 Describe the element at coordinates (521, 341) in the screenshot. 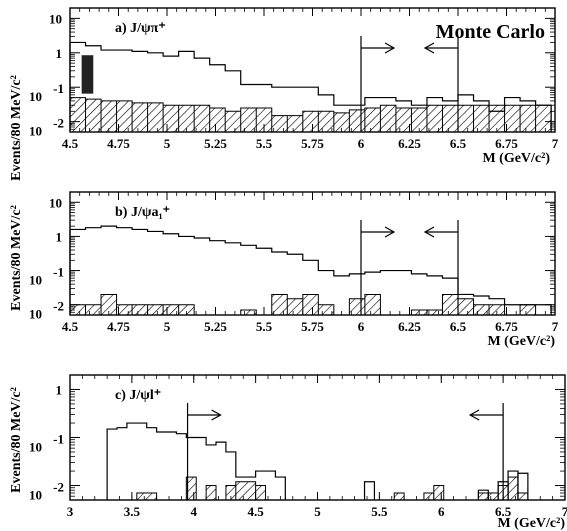

I see `xlabel-b: M (GeV/c²)` at that location.